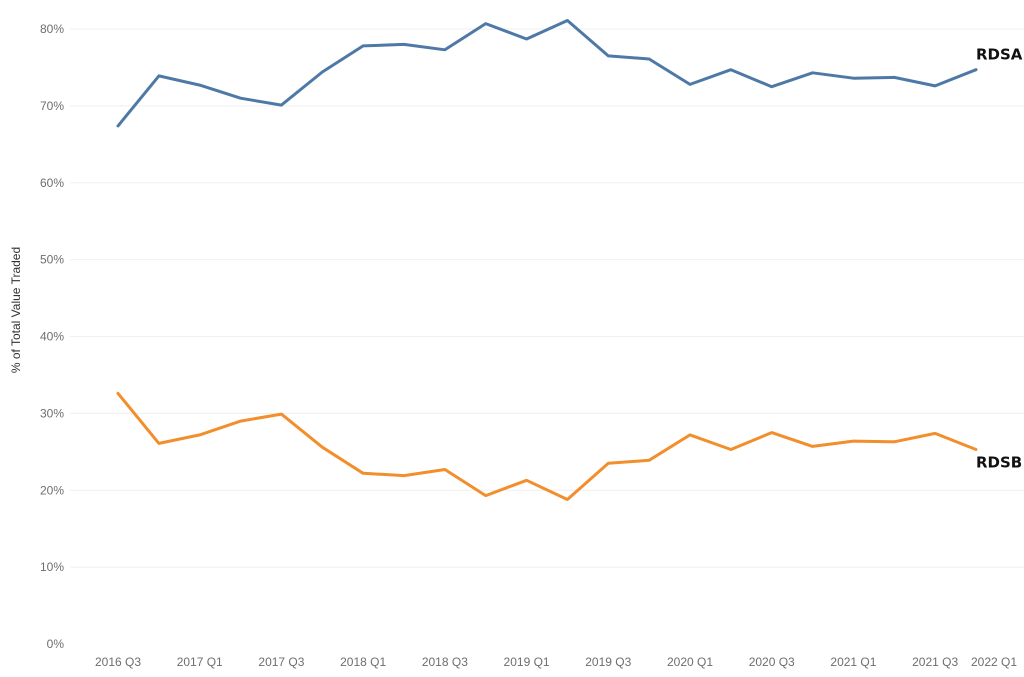 This screenshot has height=677, width=1024. I want to click on y-tick-label: 40%, so click(52, 337).